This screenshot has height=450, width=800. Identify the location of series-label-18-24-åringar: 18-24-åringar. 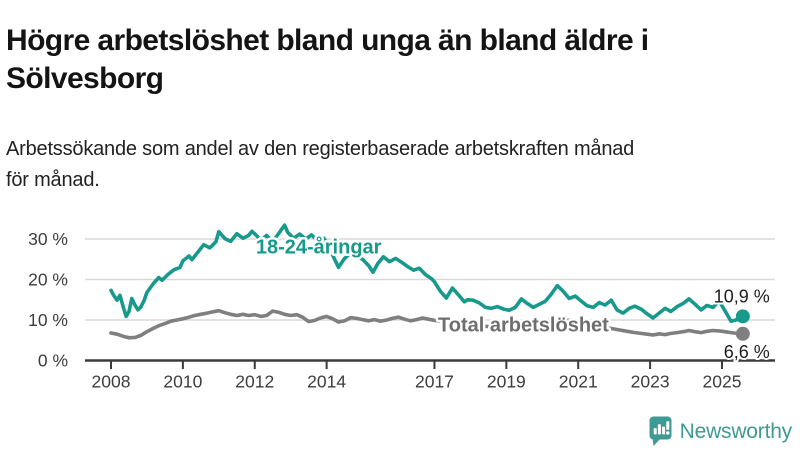
(319, 247).